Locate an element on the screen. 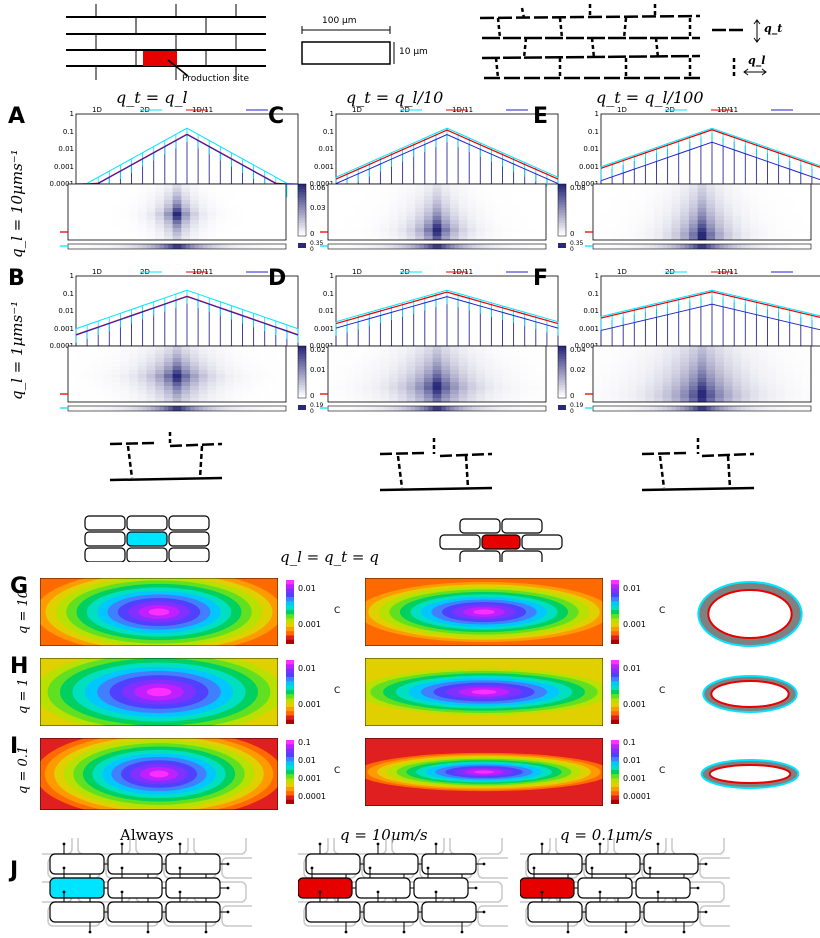 This screenshot has width=820, height=938. colorbar-cell is located at coordinates (615, 763).